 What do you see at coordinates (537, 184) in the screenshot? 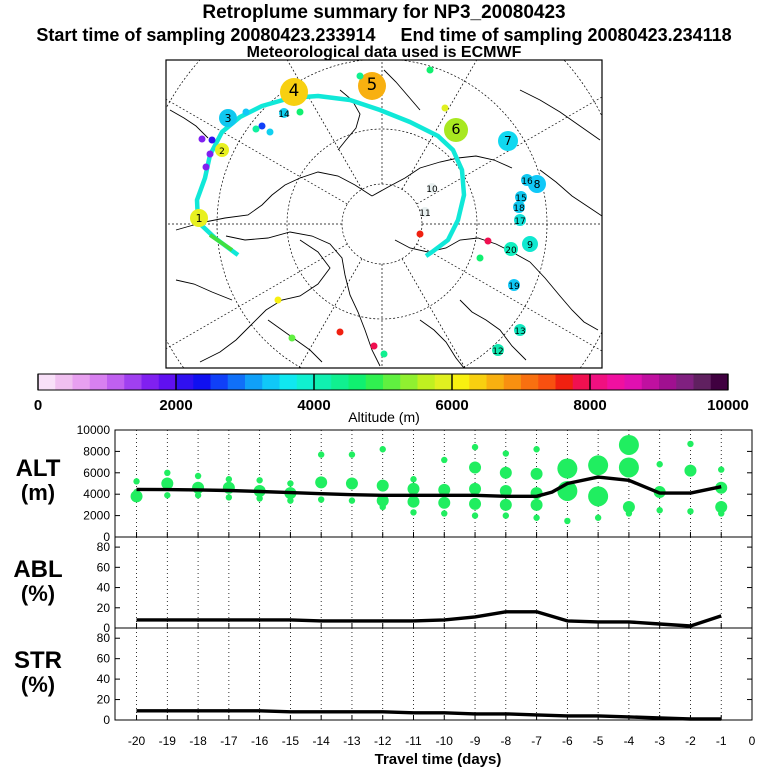
I see `plume-cluster-number: 8` at bounding box center [537, 184].